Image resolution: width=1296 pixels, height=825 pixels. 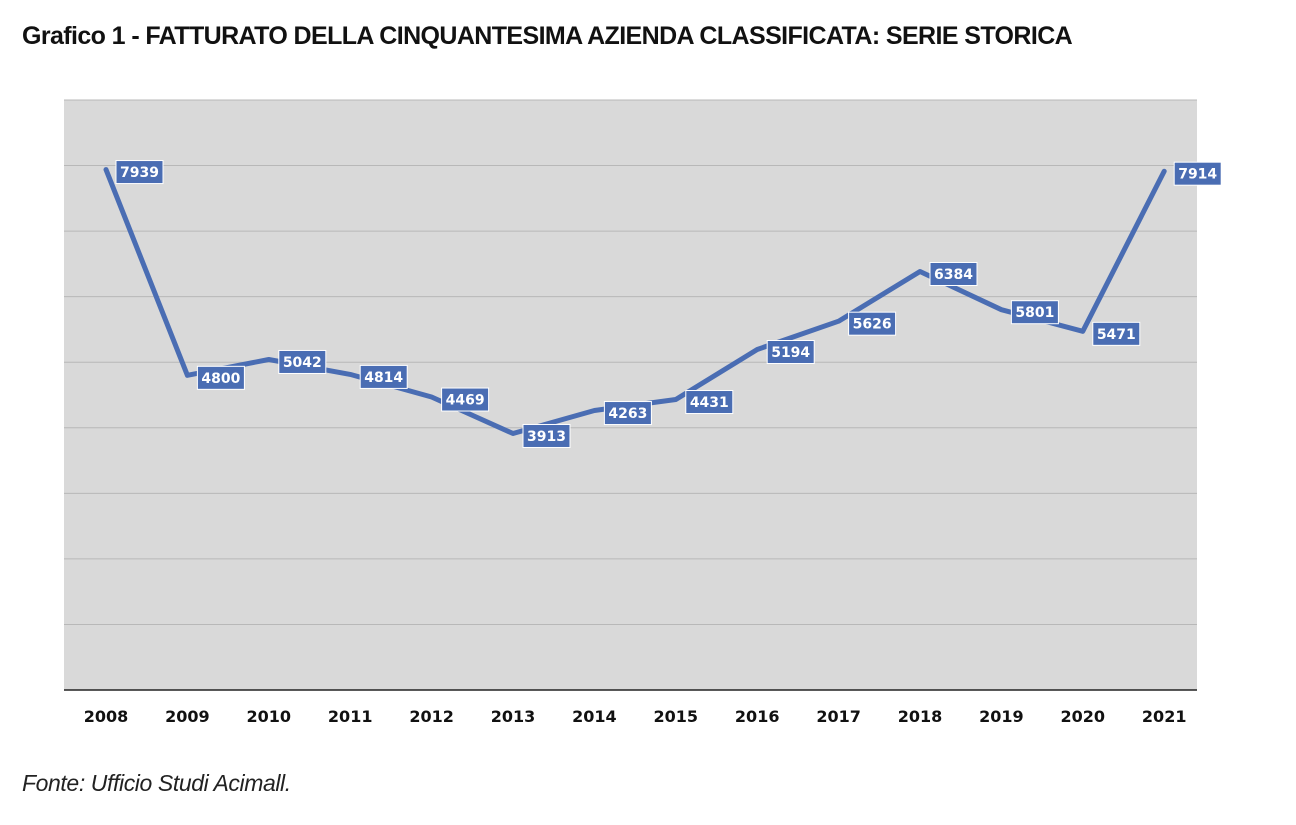 I want to click on data-label-text: 5194, so click(x=790, y=353).